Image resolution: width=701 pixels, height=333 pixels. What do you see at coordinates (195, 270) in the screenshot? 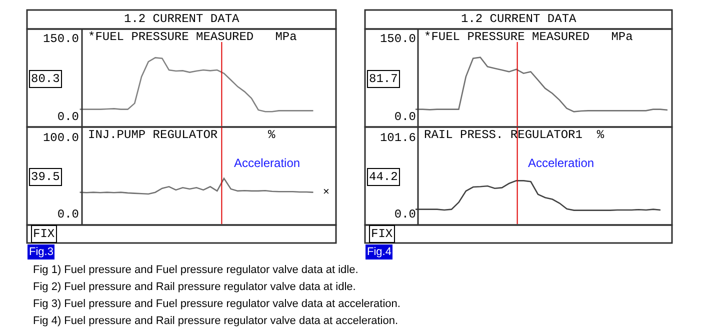
I see `caption: Fig 1) Fuel pressure and Fuel pressure regulator valve data at idle.` at bounding box center [195, 270].